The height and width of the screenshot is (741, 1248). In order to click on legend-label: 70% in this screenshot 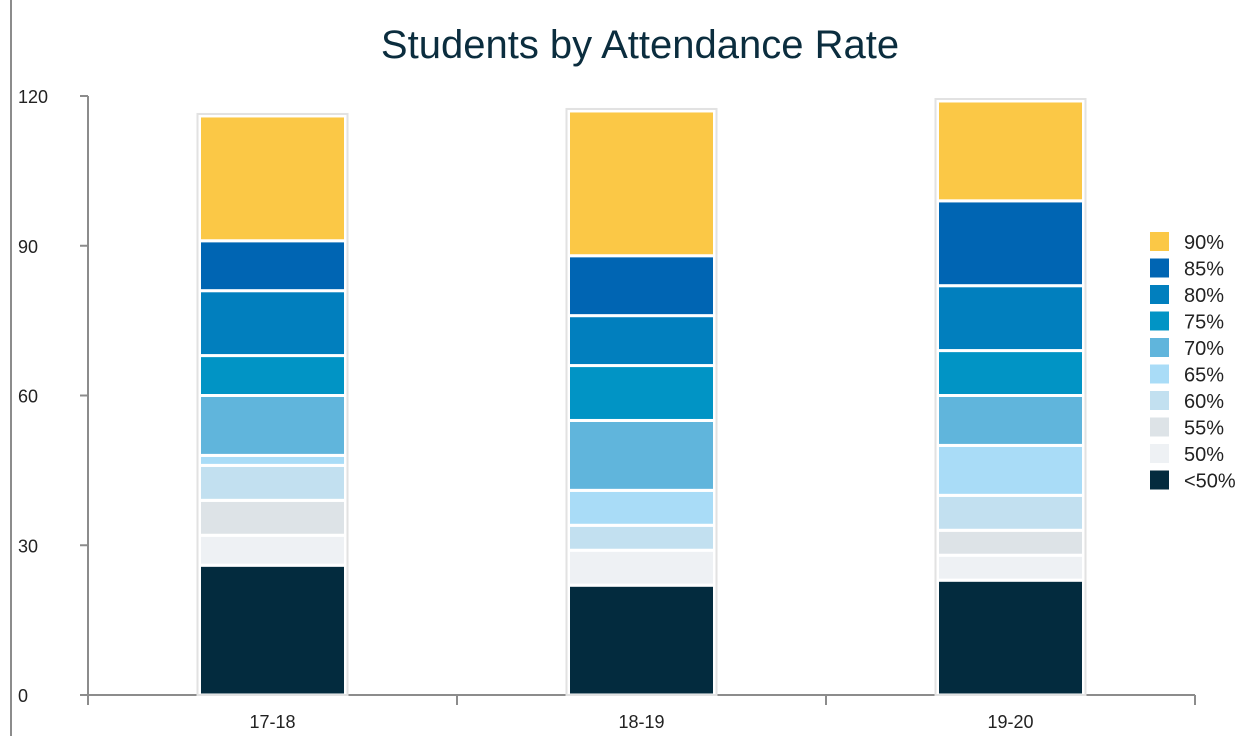, I will do `click(1204, 349)`.